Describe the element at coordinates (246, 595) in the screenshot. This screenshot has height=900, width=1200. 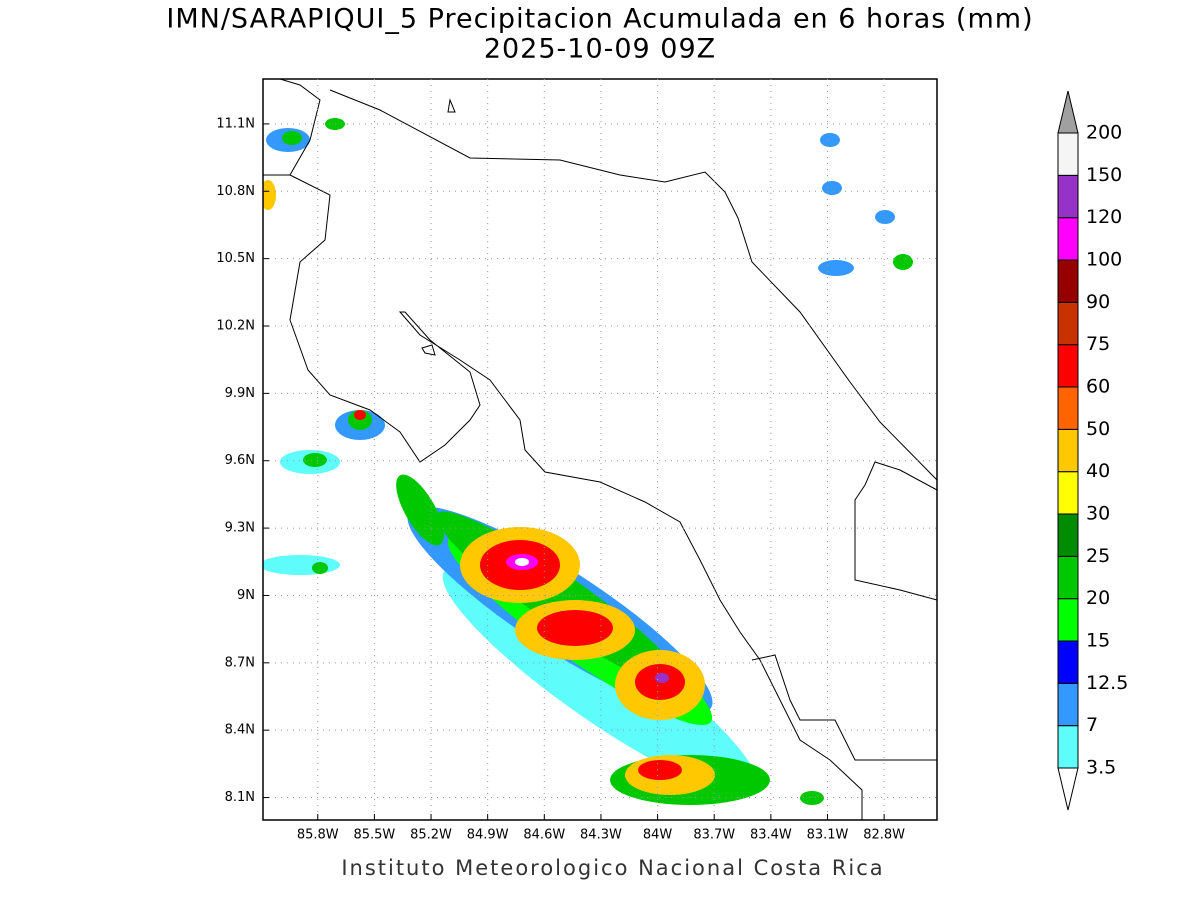
I see `y-tick-label: 9N` at that location.